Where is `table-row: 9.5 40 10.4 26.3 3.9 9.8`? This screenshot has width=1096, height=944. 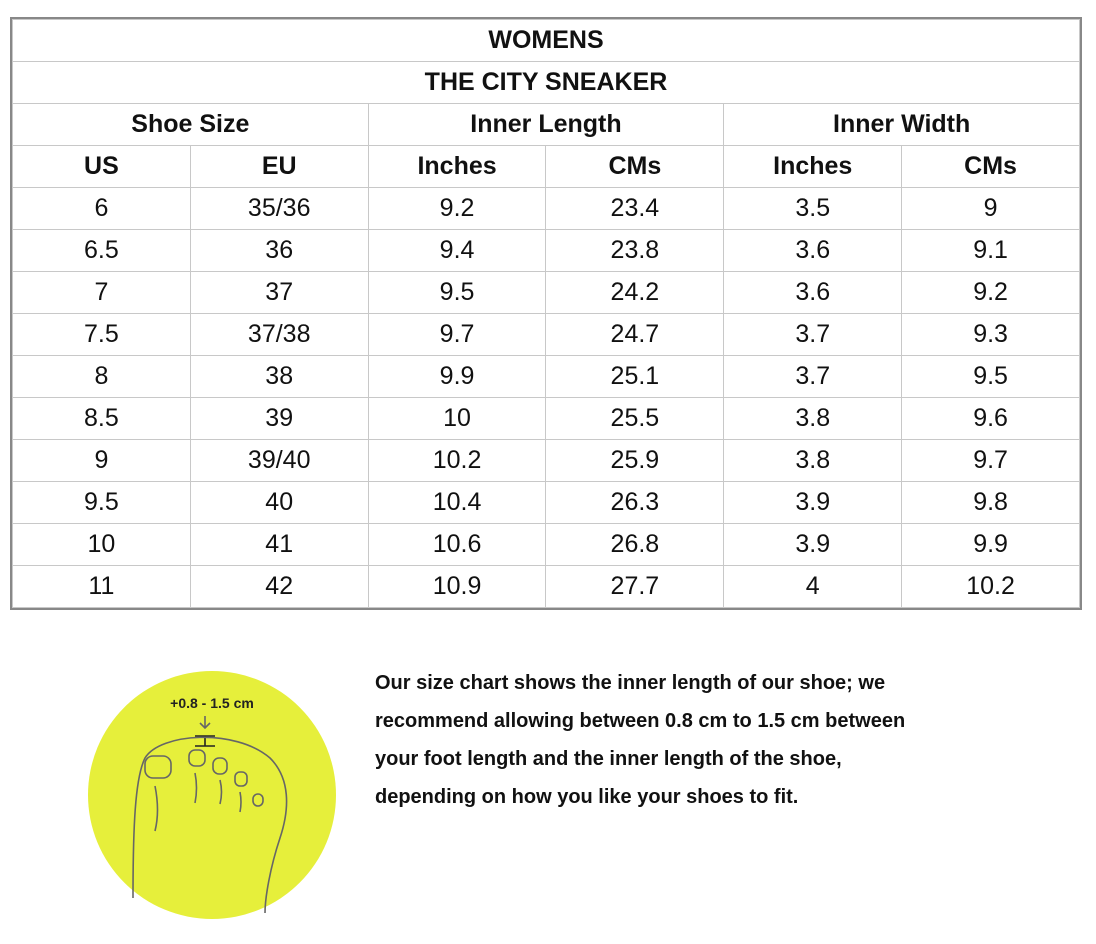 table-row: 9.5 40 10.4 26.3 3.9 9.8 is located at coordinates (546, 502).